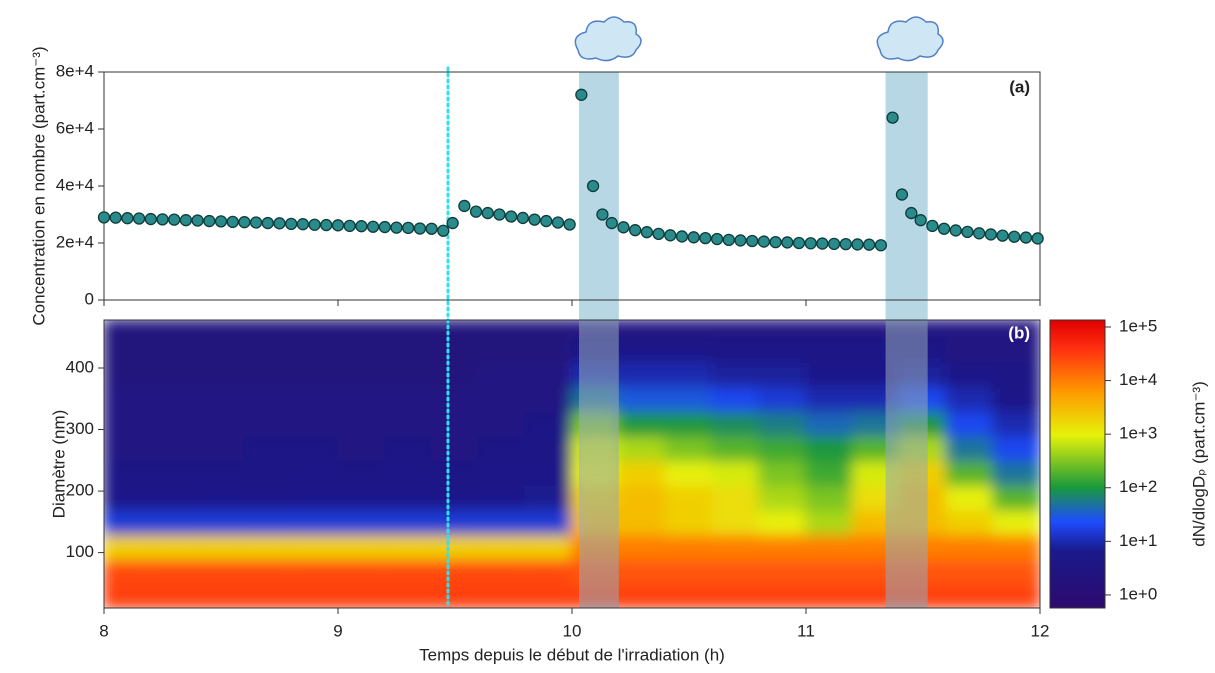 Image resolution: width=1215 pixels, height=673 pixels. Describe the element at coordinates (759, 39) in the screenshot. I see `cloud-icons` at that location.